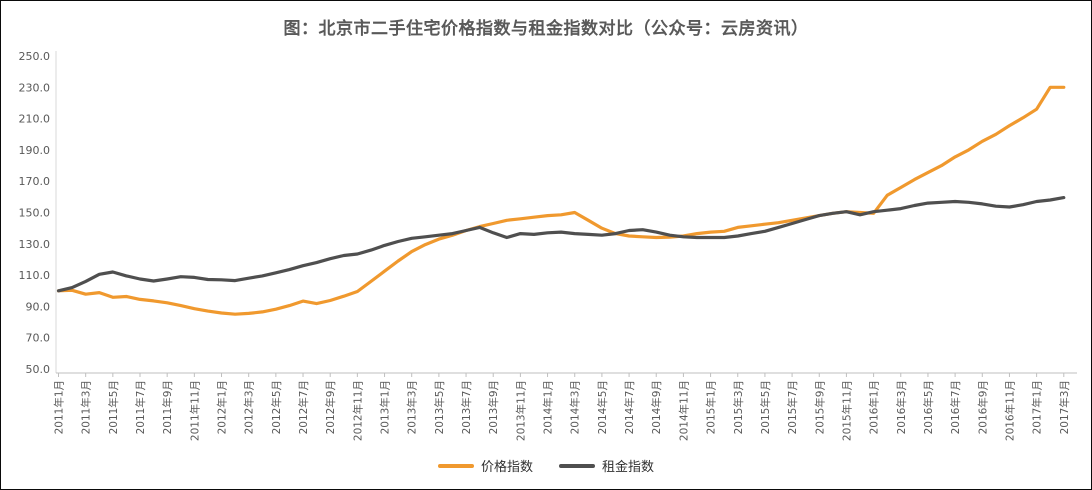 The height and width of the screenshot is (490, 1092). Describe the element at coordinates (357, 410) in the screenshot. I see `x-tick-label: 2012年11月` at that location.